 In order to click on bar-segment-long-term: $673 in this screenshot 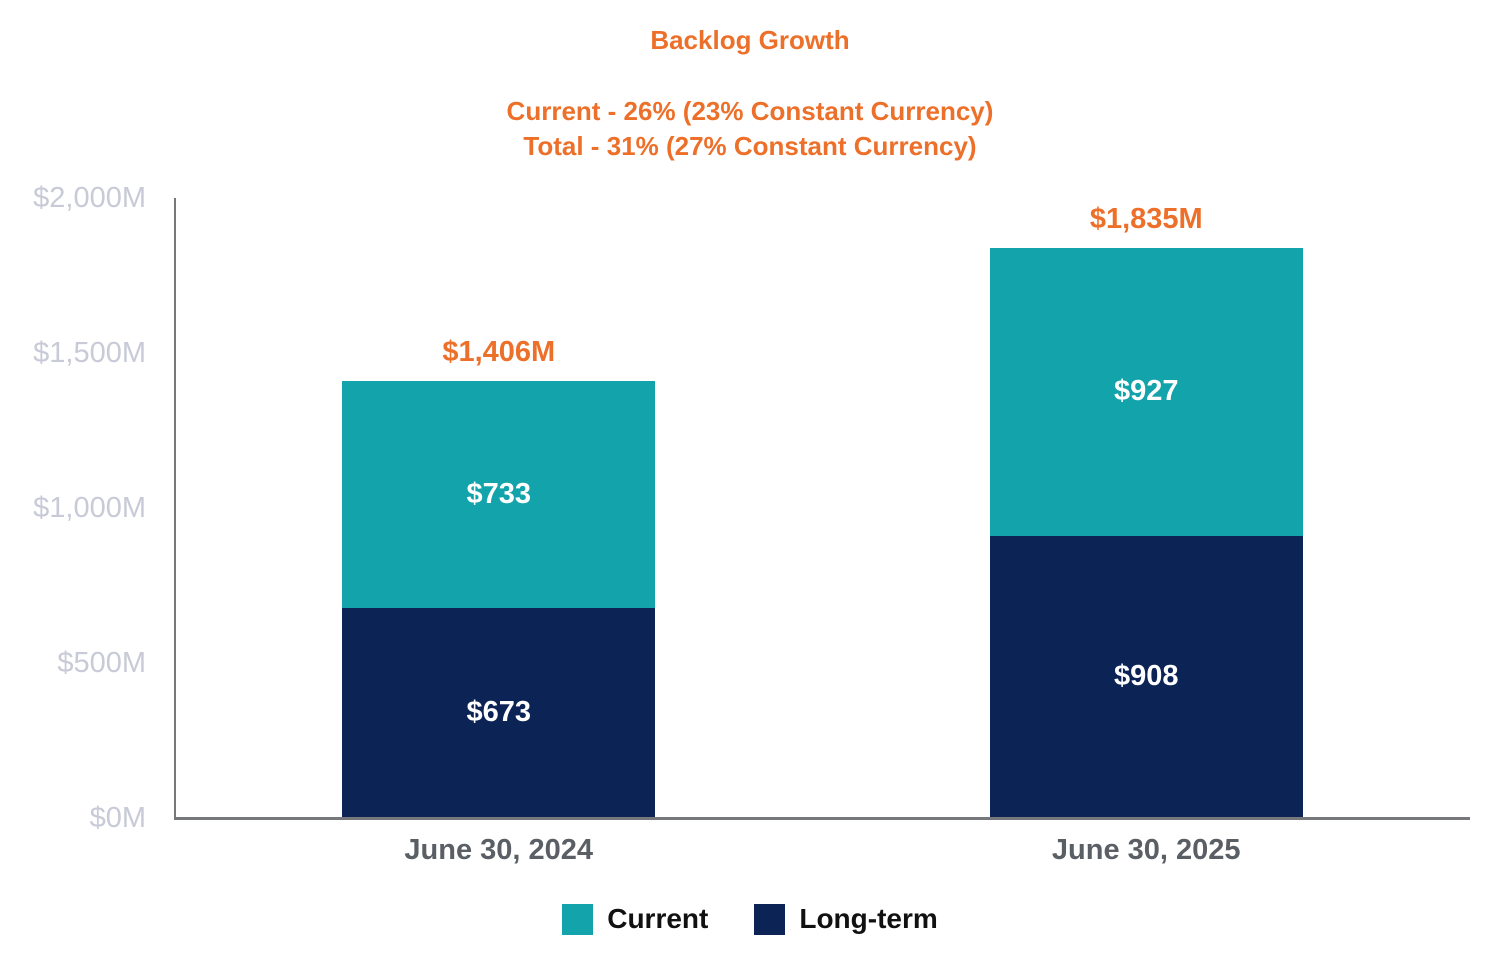, I will do `click(499, 712)`.